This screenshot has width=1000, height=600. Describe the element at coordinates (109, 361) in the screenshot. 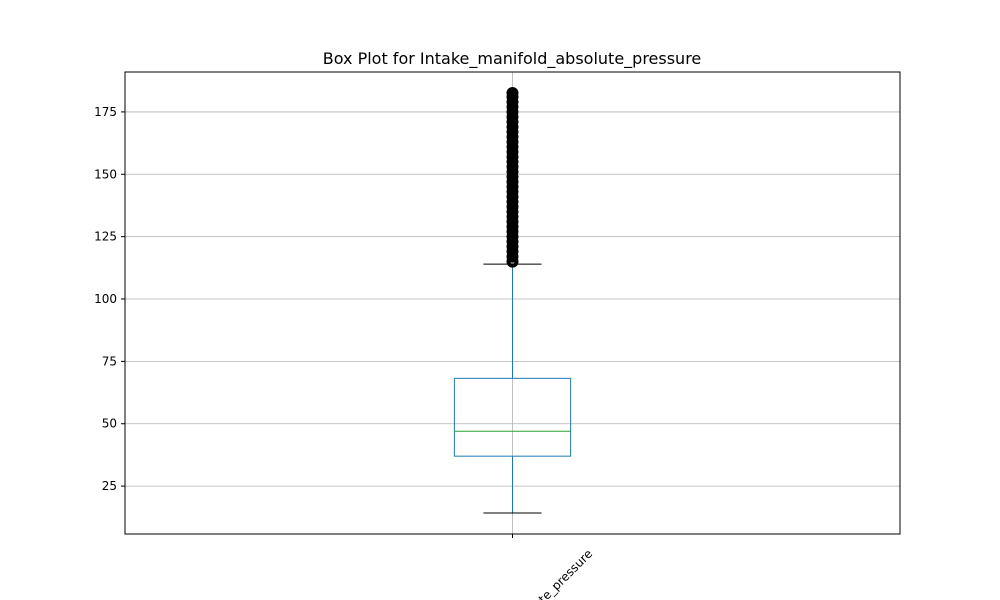

I see `y-tick-label: 75` at that location.